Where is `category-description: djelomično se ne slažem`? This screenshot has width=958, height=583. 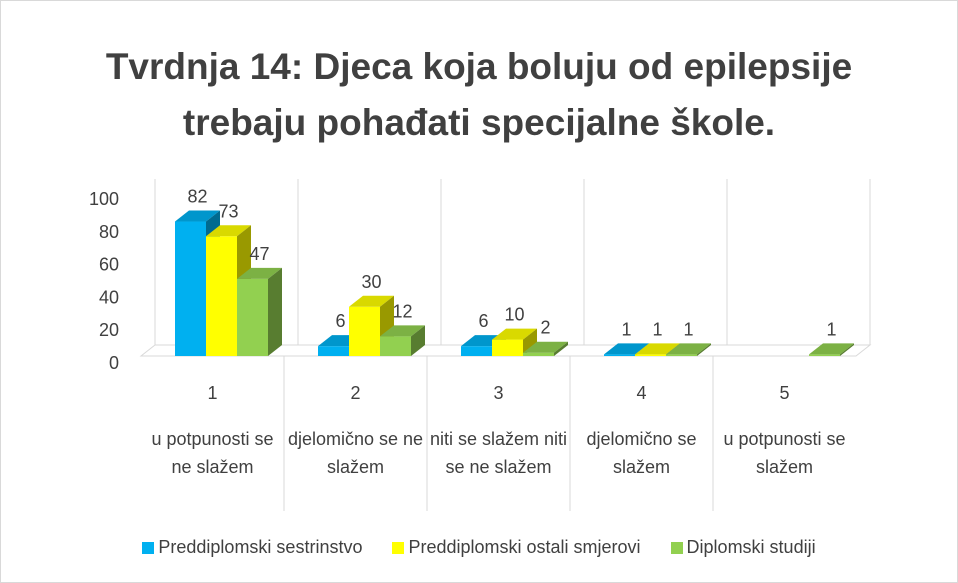
category-description: djelomično se ne slažem is located at coordinates (355, 453).